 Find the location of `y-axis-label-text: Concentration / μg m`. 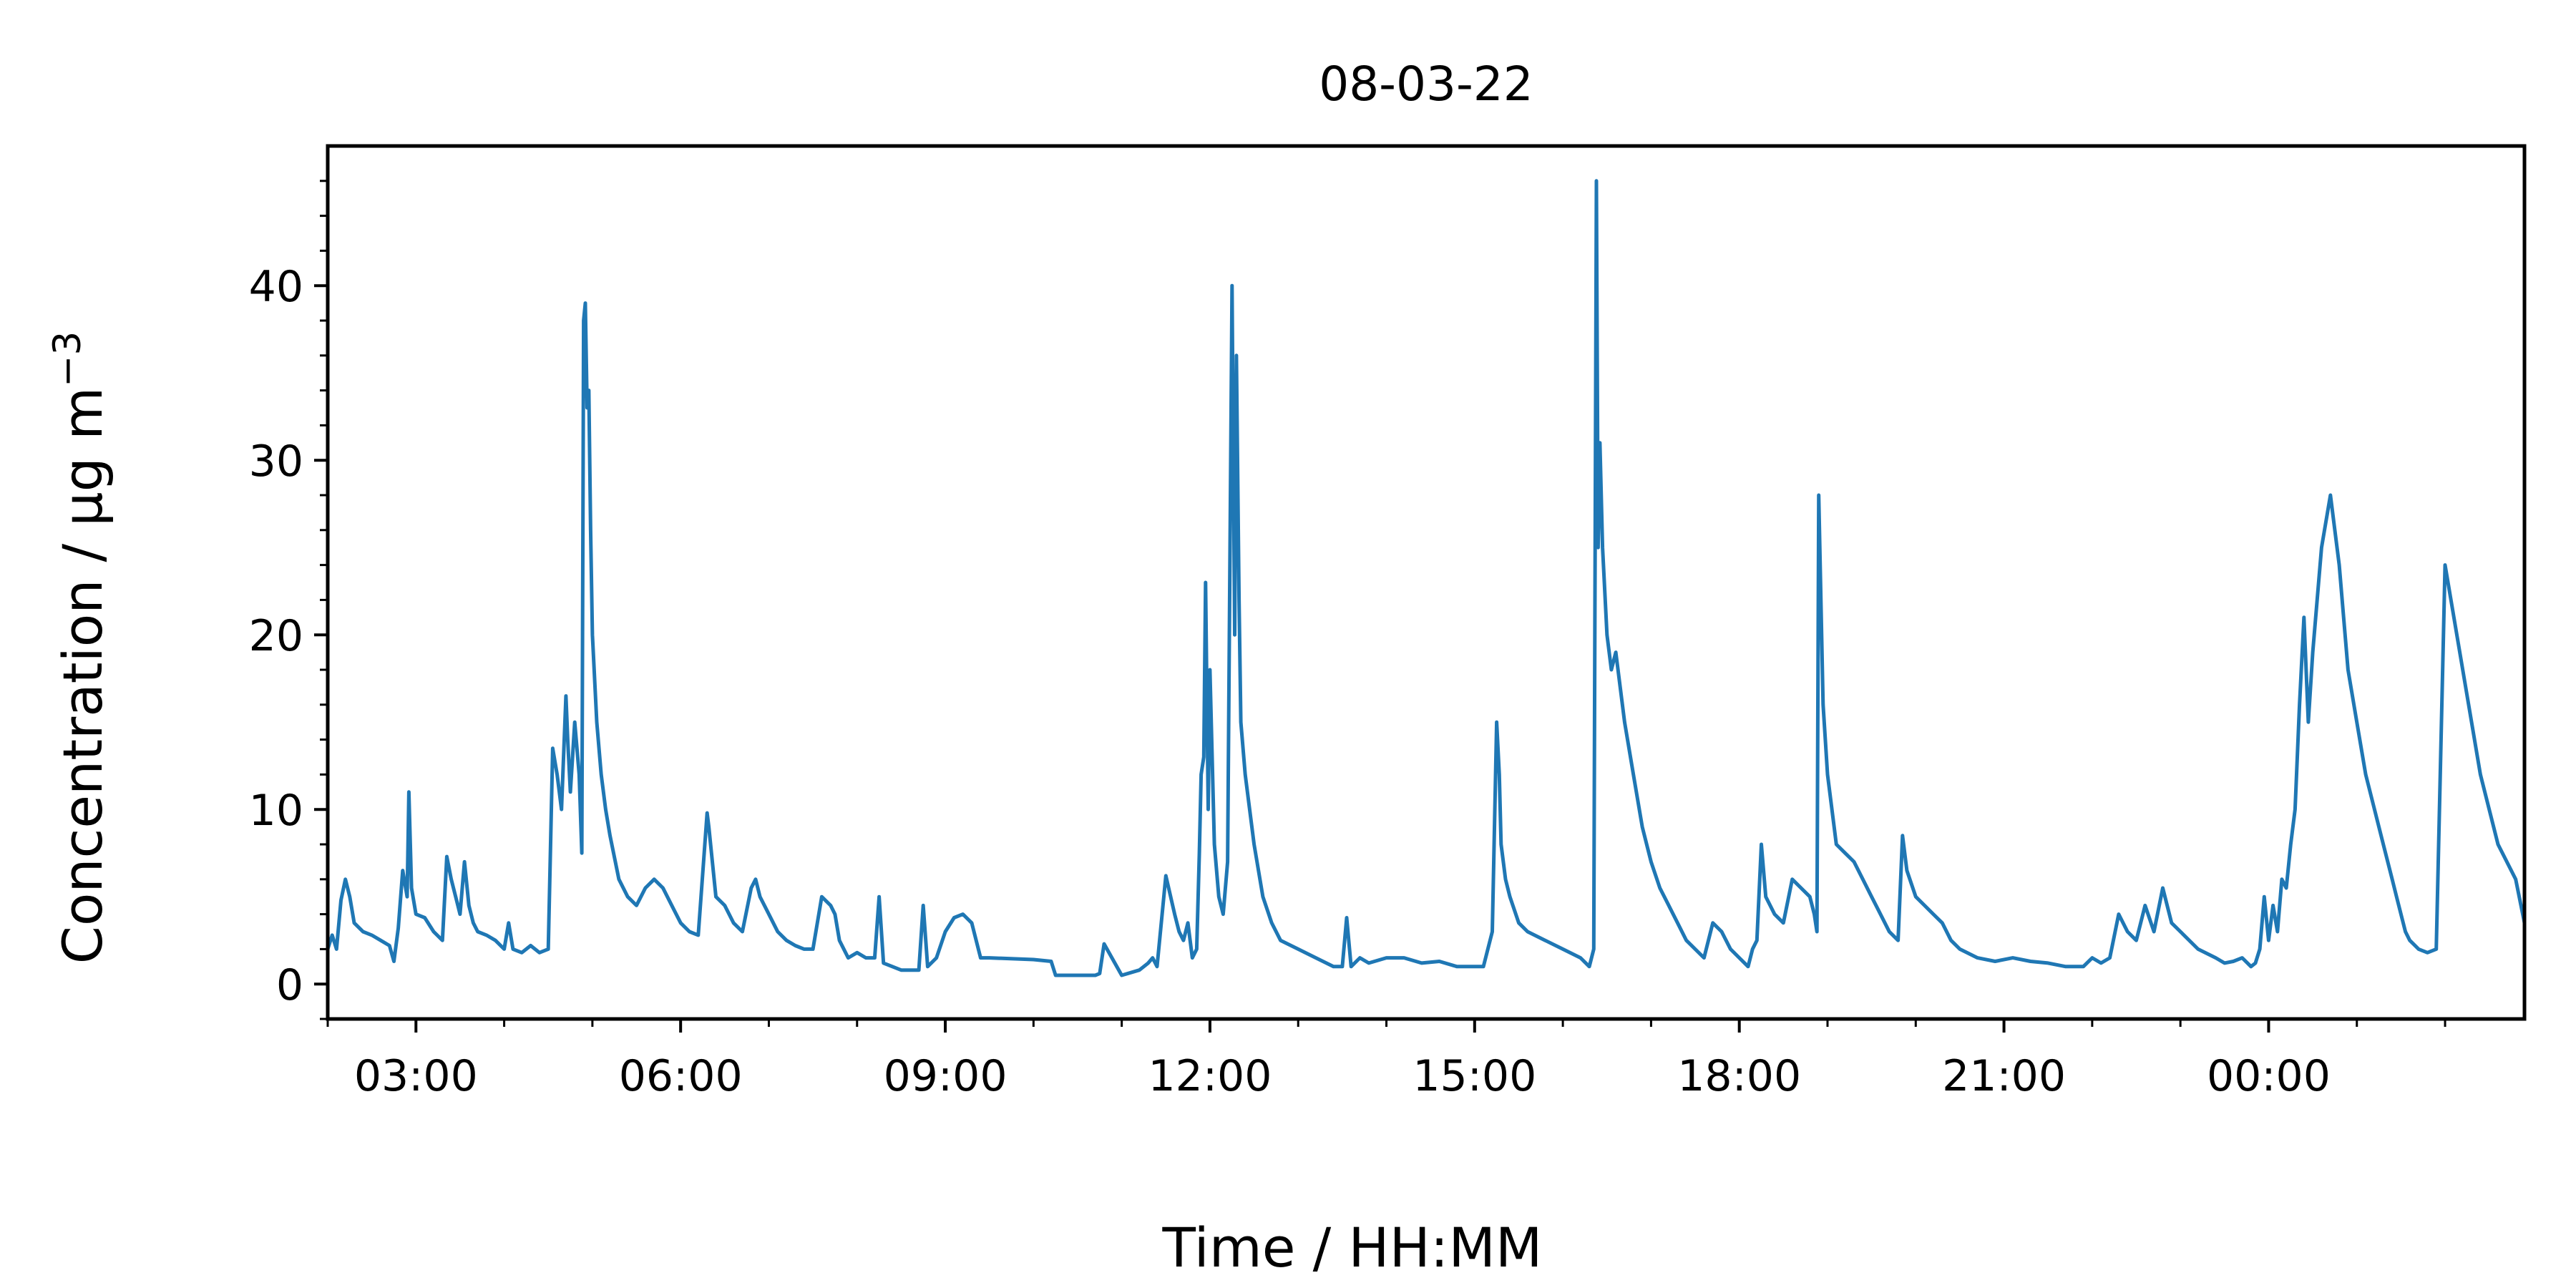

y-axis-label-text: Concentration / μg m is located at coordinates (82, 675).